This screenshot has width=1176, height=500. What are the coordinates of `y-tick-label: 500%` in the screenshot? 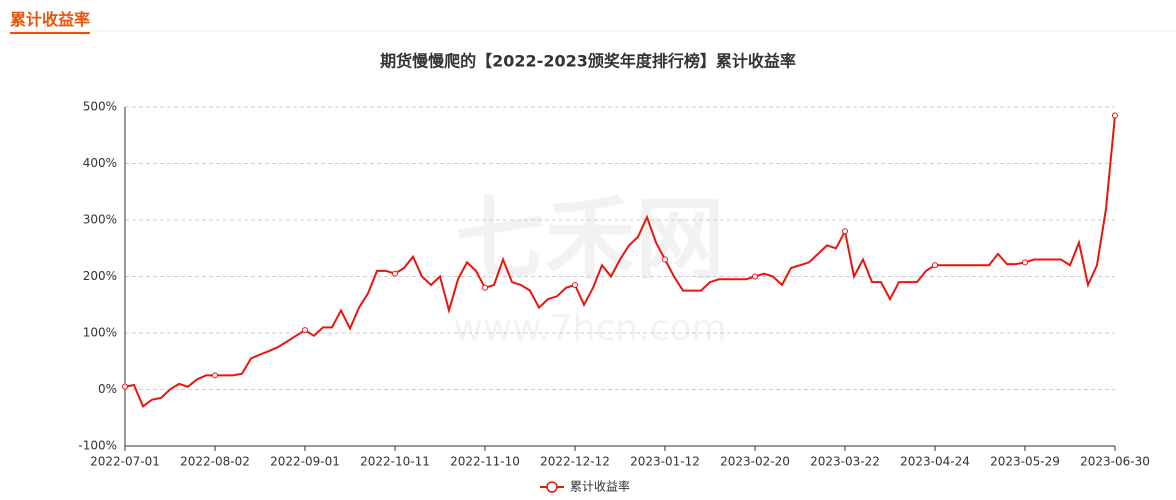 It's located at (100, 107).